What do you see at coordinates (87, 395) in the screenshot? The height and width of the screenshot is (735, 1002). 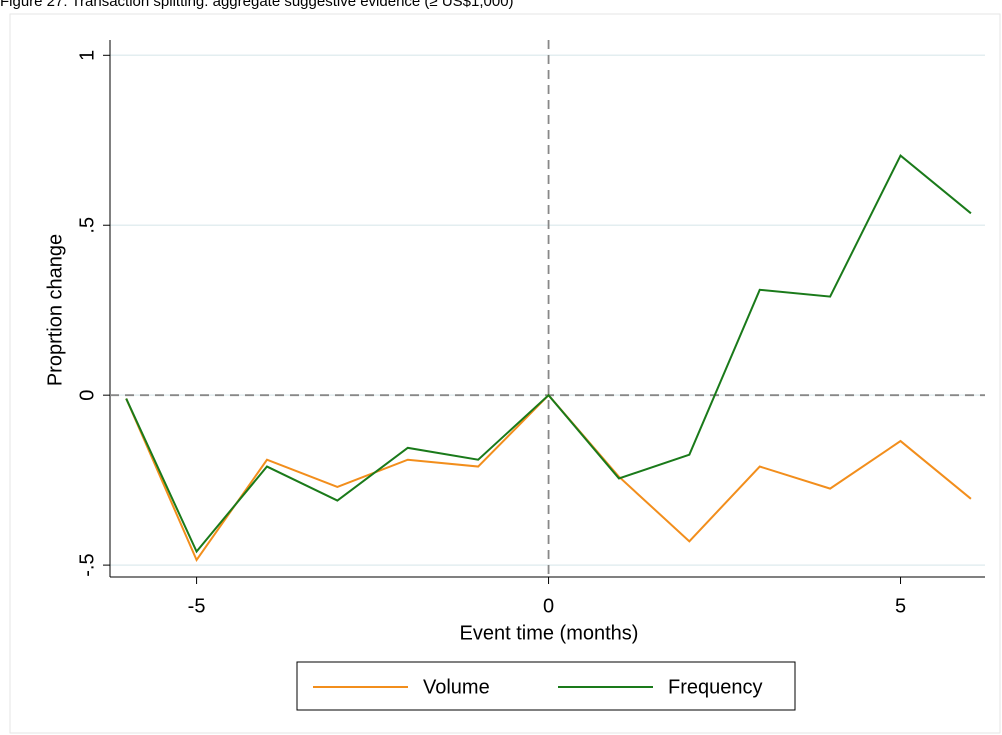 I see `y-tick-label: 0` at bounding box center [87, 395].